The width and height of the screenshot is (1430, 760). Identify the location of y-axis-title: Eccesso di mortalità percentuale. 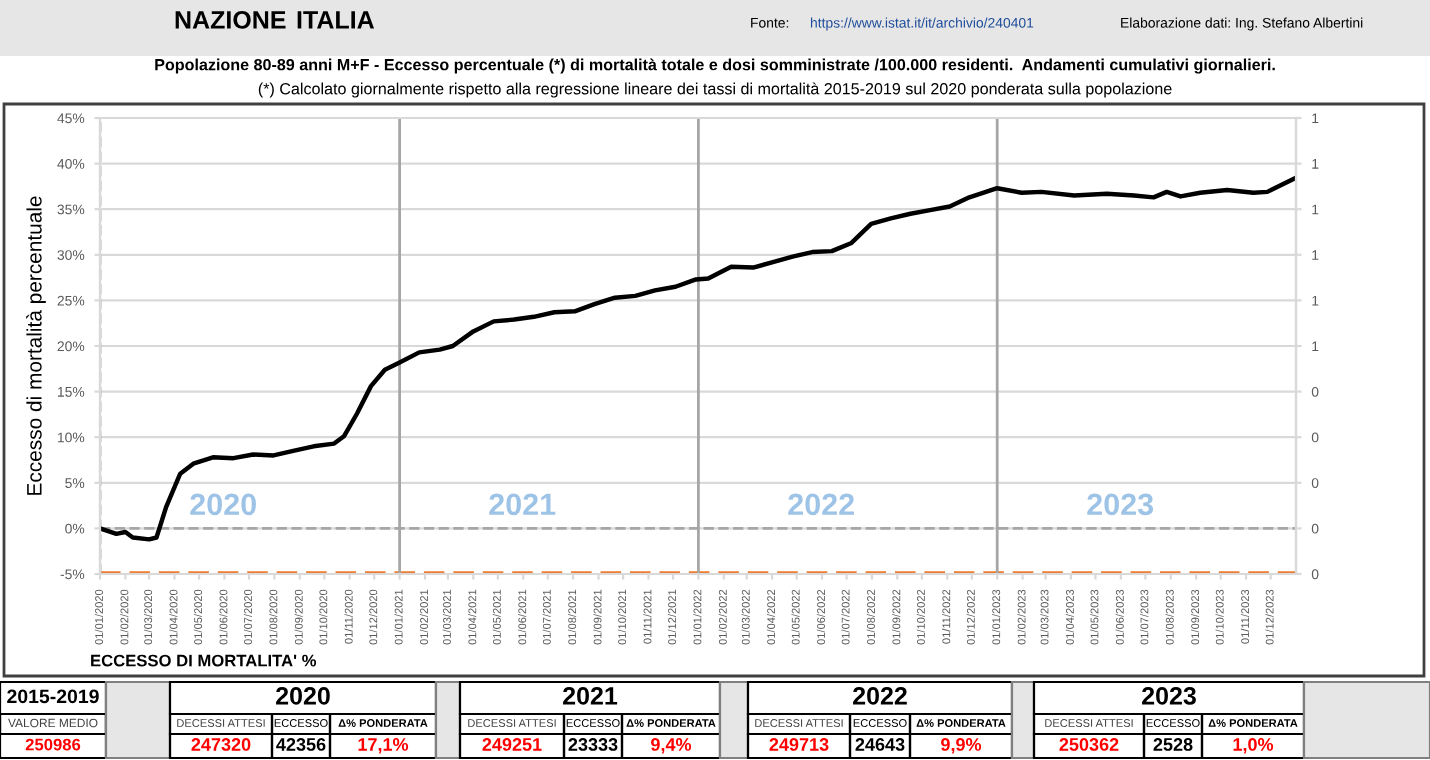
(36, 345).